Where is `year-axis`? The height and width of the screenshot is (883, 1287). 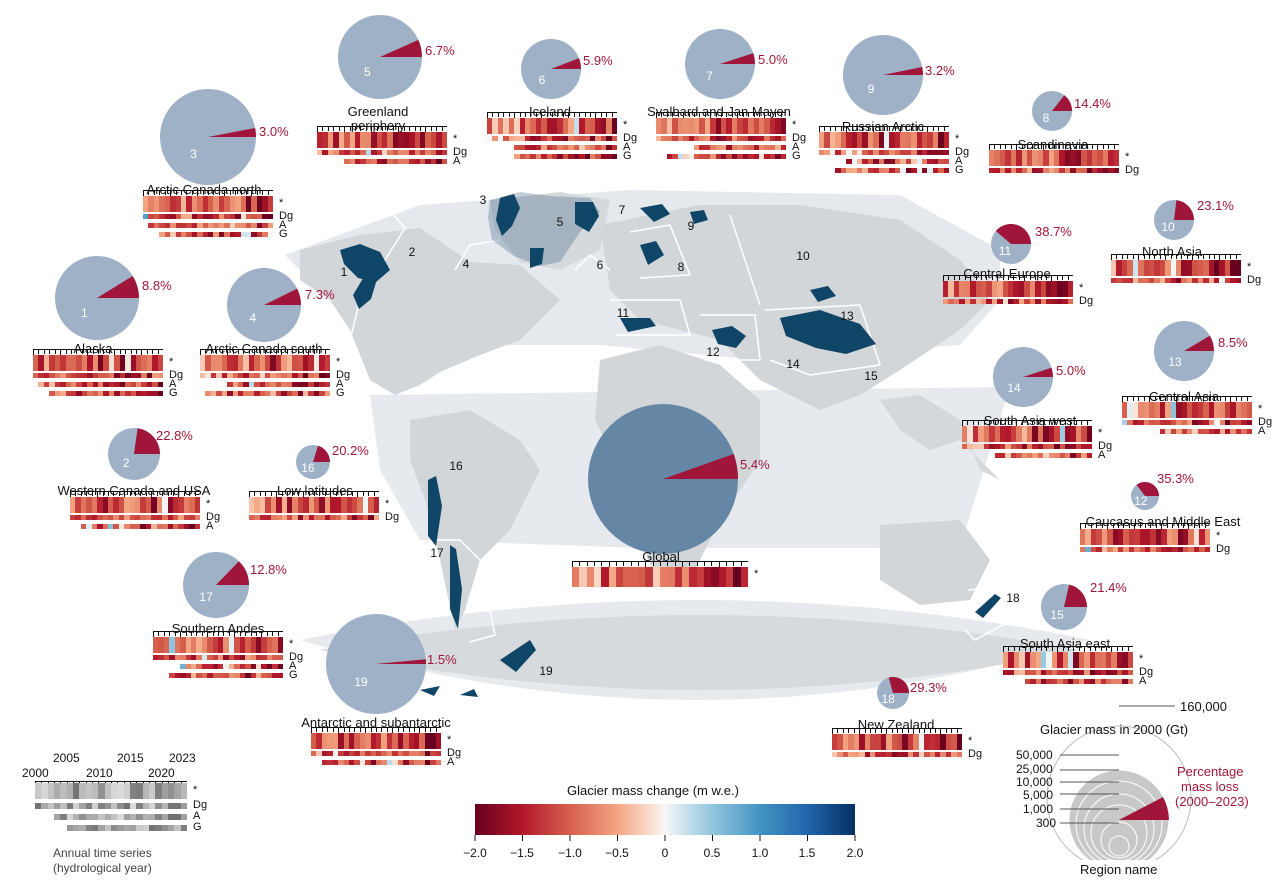
year-axis is located at coordinates (660, 565).